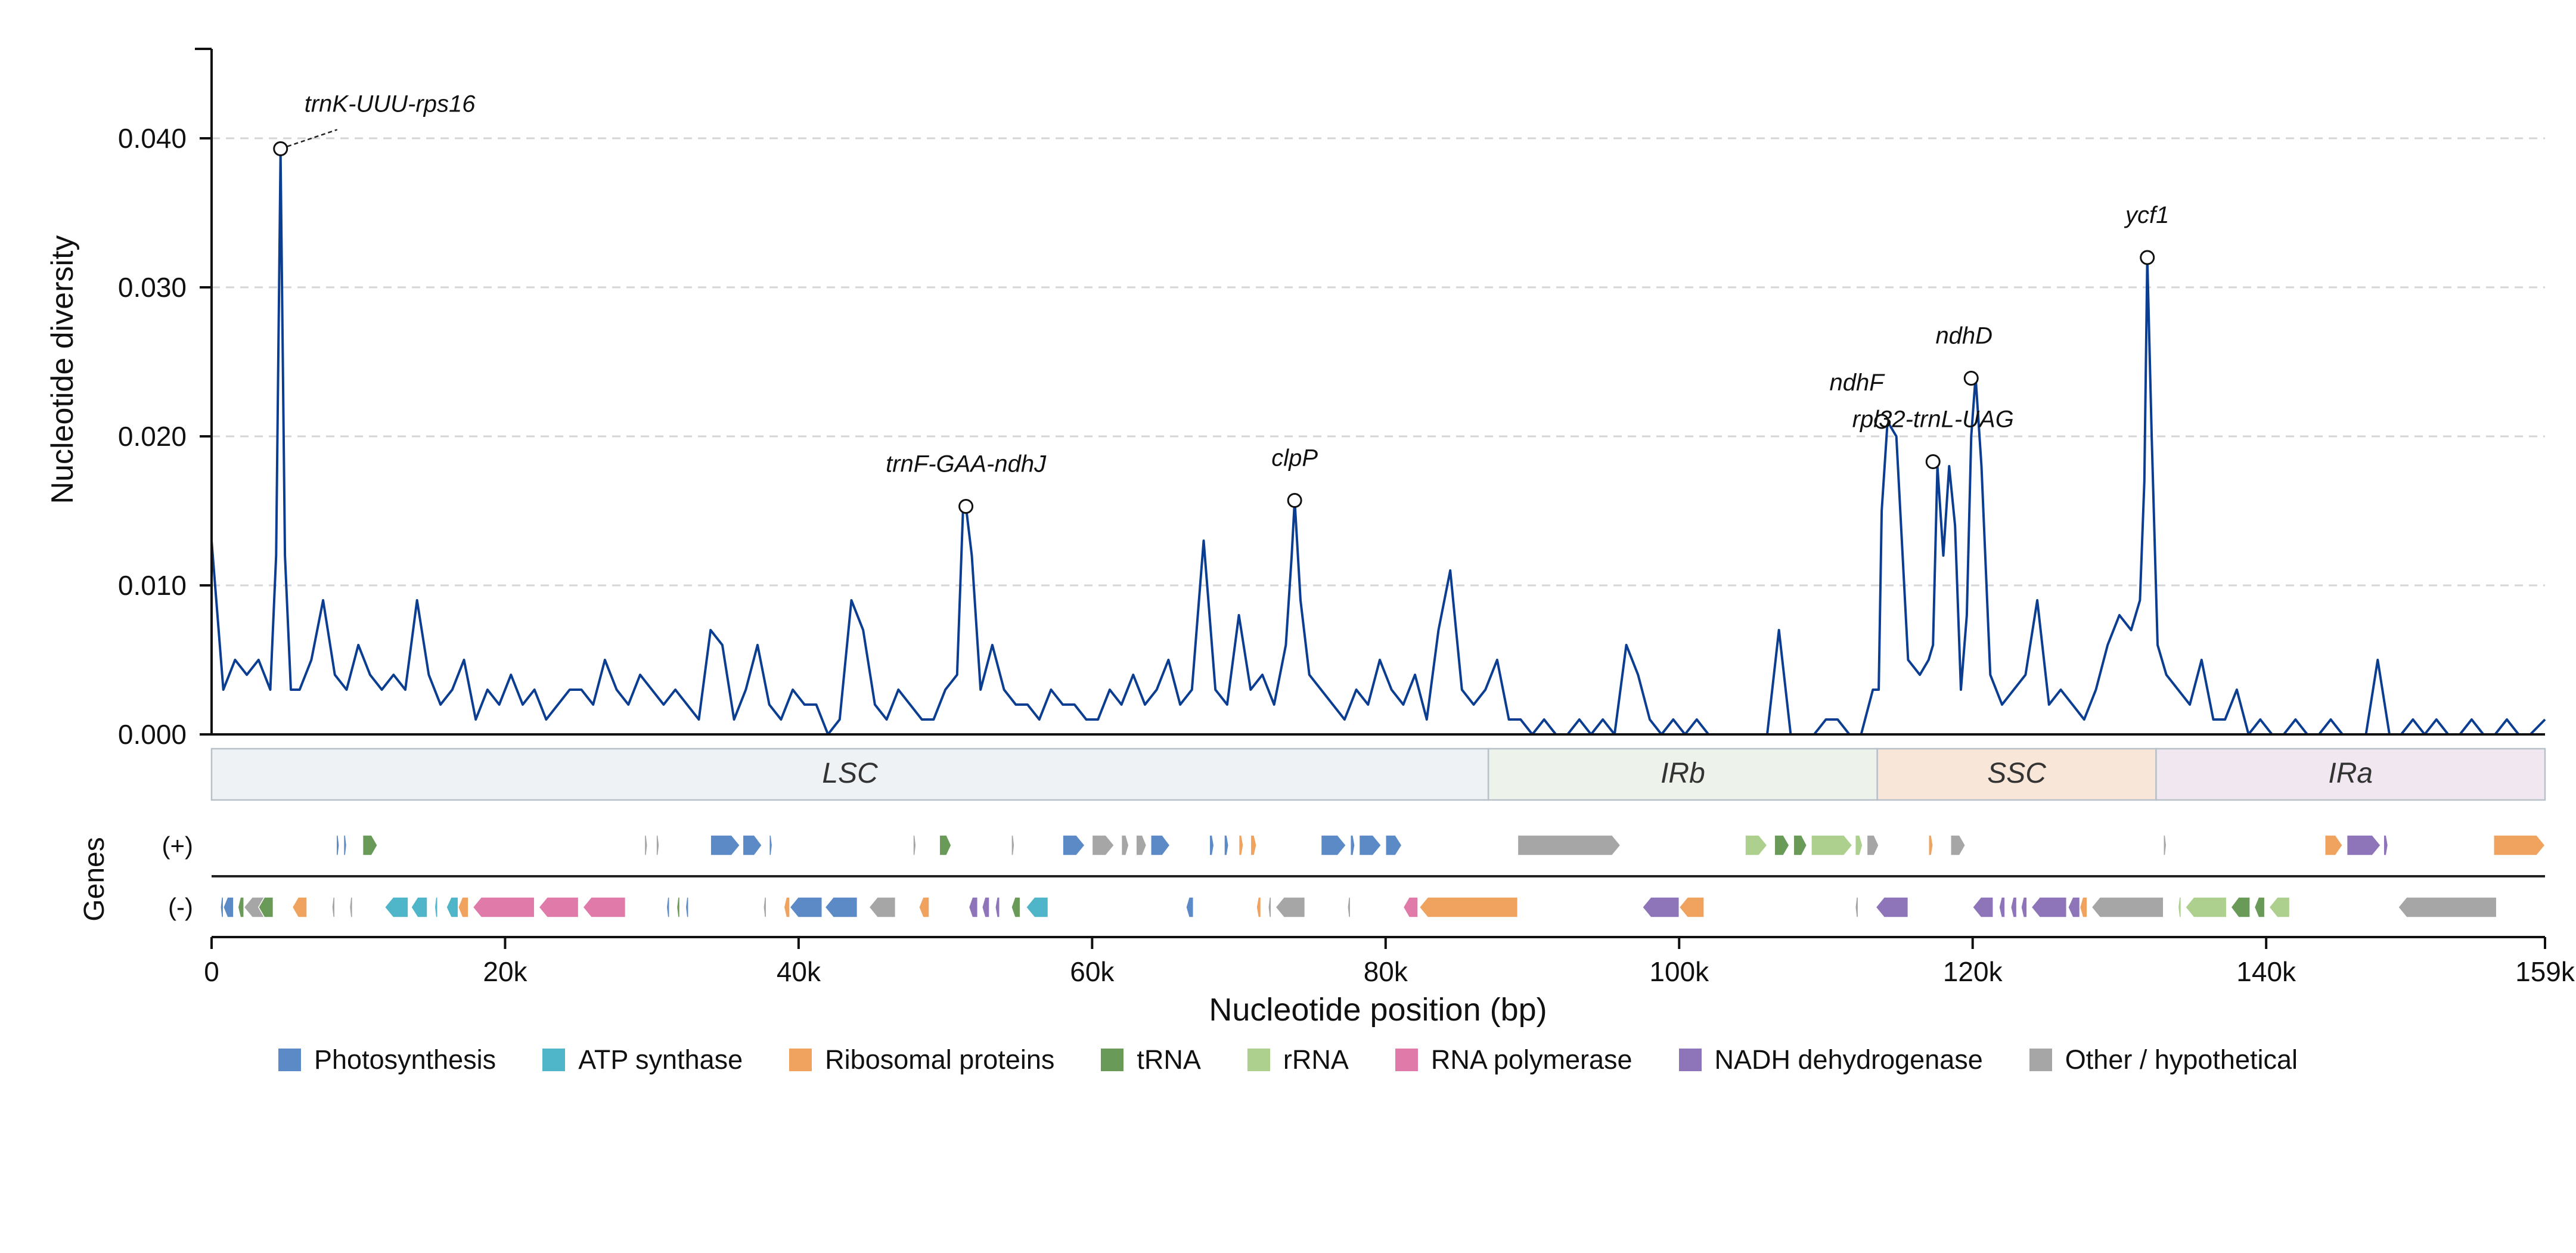 This screenshot has height=1253, width=2576. I want to click on peak-label: clpP, so click(1295, 458).